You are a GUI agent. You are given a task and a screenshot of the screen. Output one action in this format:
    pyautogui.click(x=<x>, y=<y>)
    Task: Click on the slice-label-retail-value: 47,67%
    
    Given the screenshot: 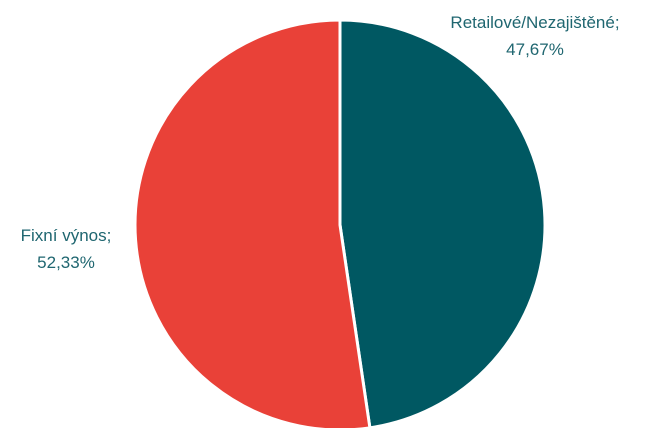 What is the action you would take?
    pyautogui.click(x=535, y=49)
    